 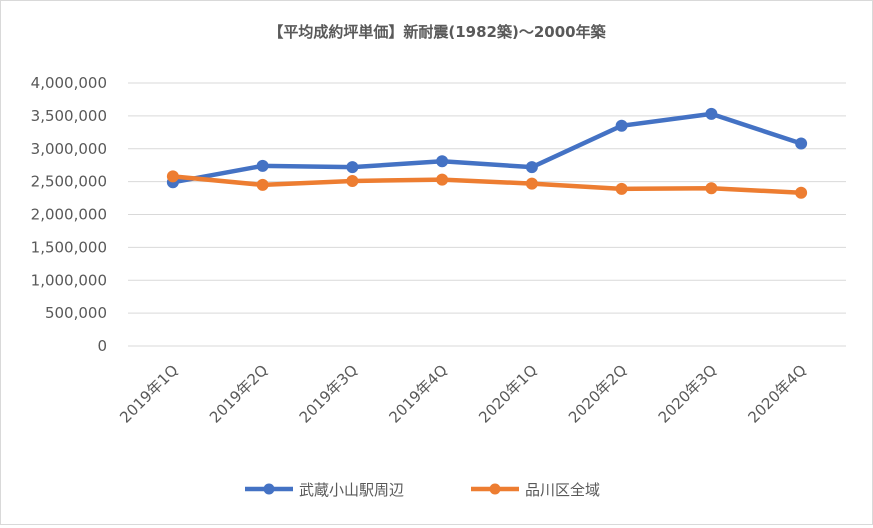 I want to click on legend-item: 品川区全域, so click(x=535, y=490).